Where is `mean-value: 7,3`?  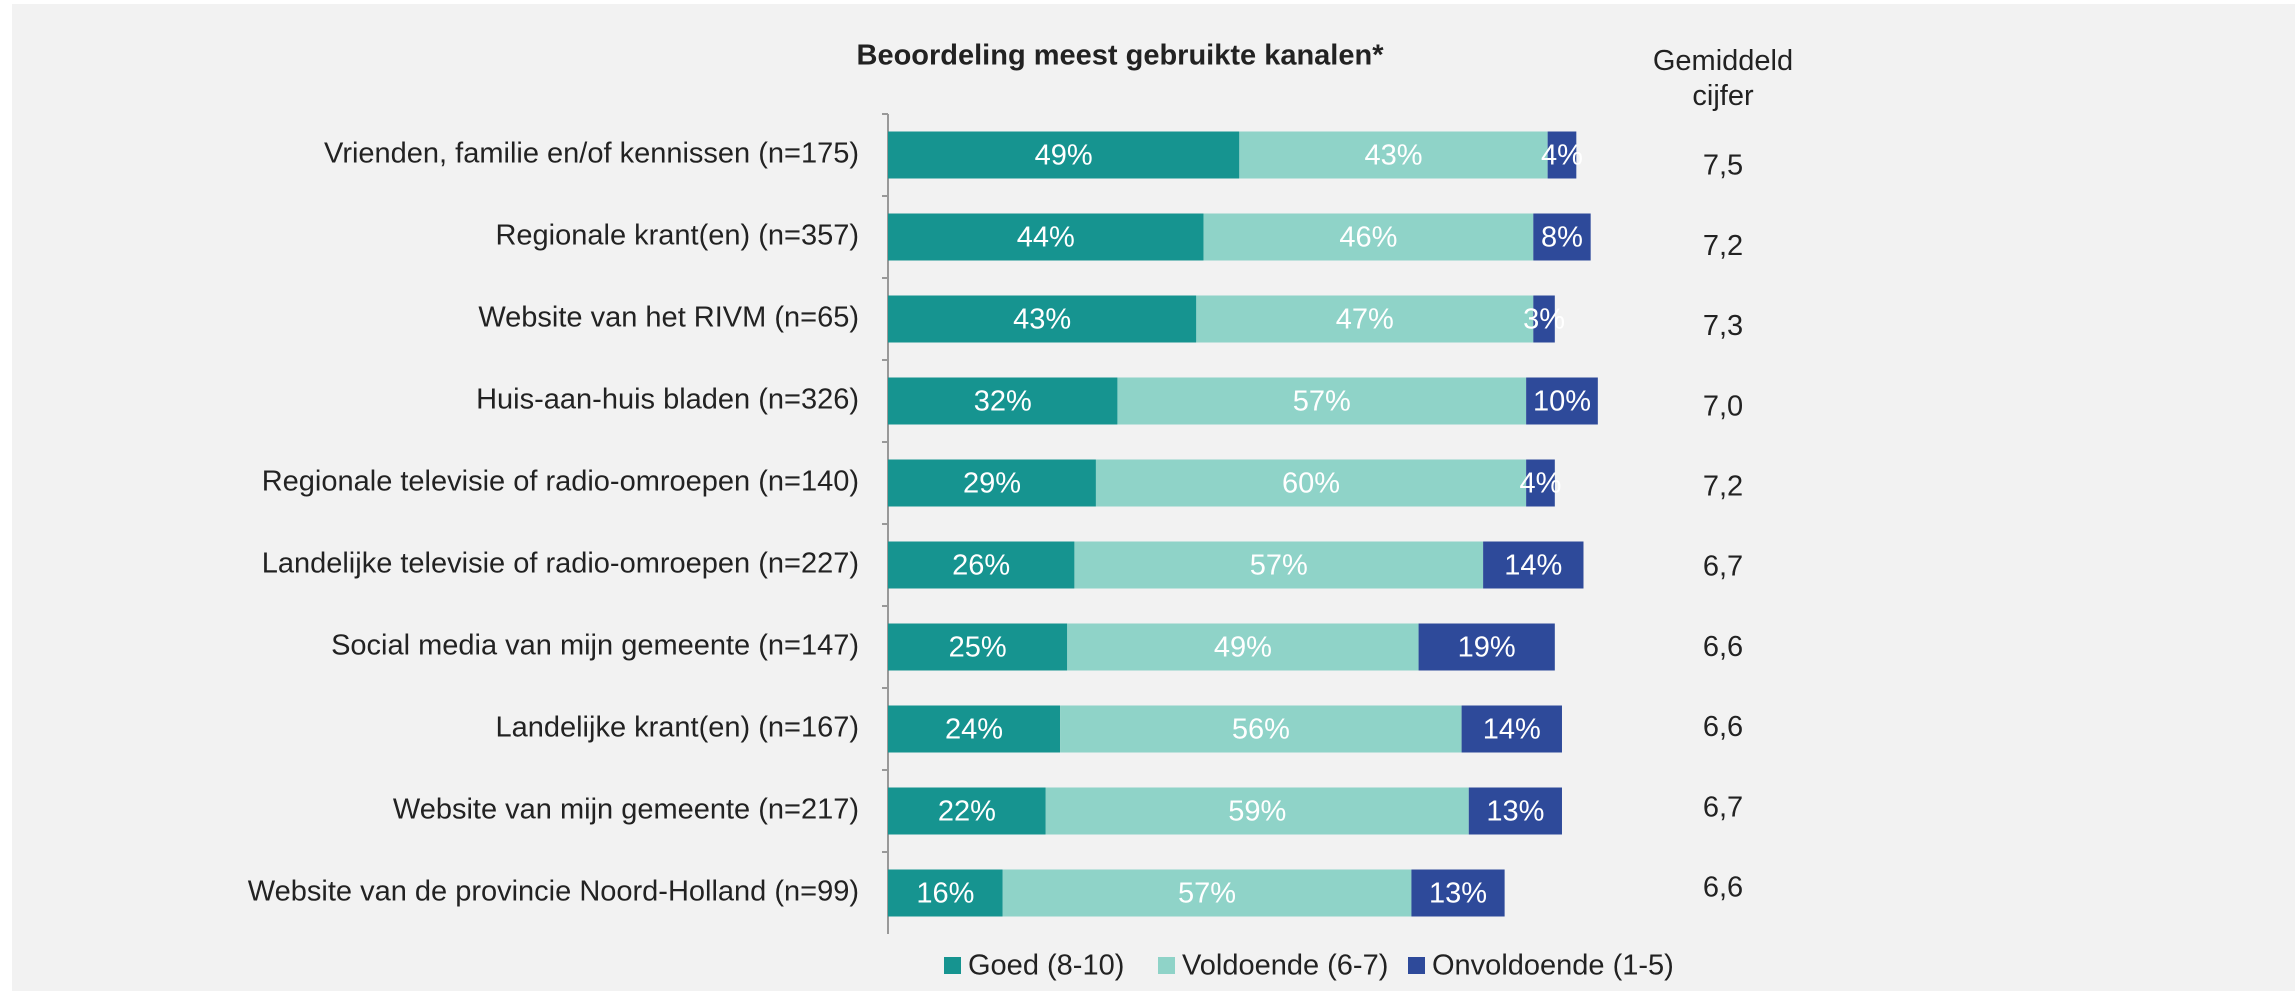
mean-value: 7,3 is located at coordinates (1723, 326).